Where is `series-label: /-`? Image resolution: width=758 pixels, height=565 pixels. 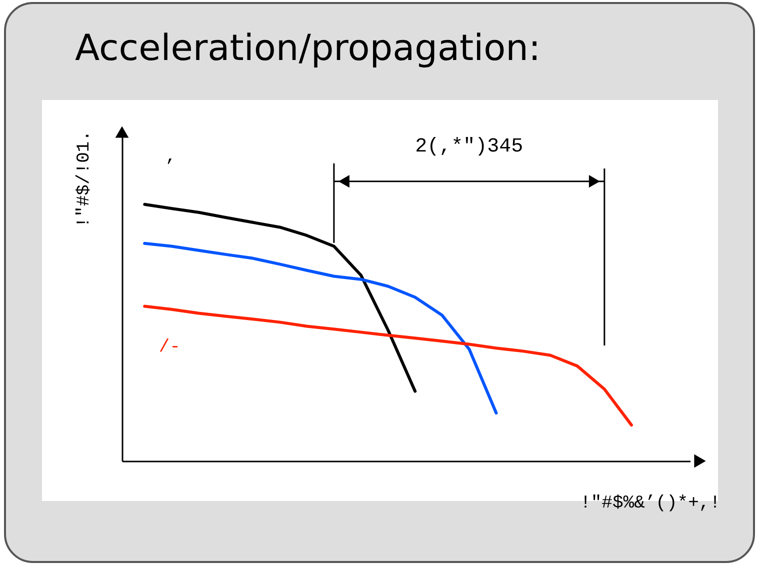
series-label: /- is located at coordinates (169, 347).